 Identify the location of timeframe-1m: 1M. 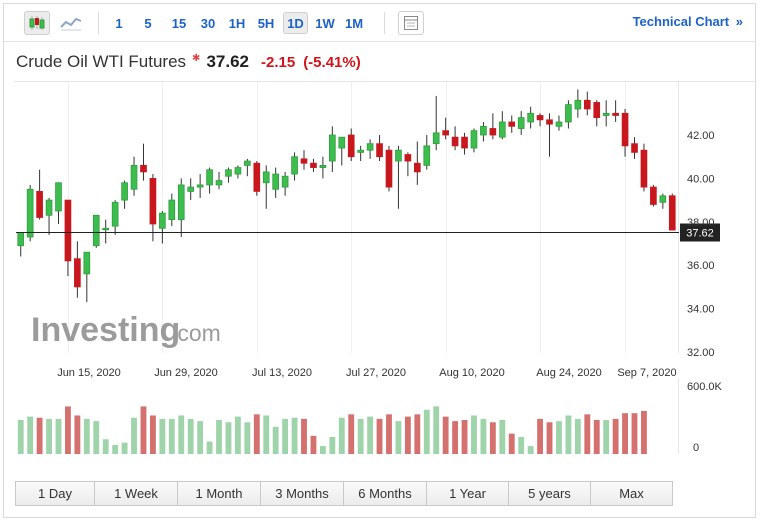
(354, 23).